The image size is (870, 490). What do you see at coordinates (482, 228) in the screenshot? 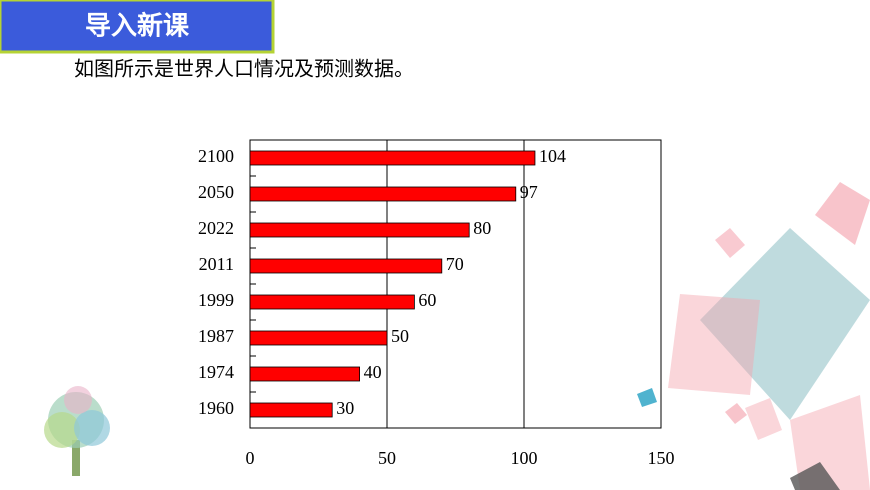
I see `value-label: 80` at bounding box center [482, 228].